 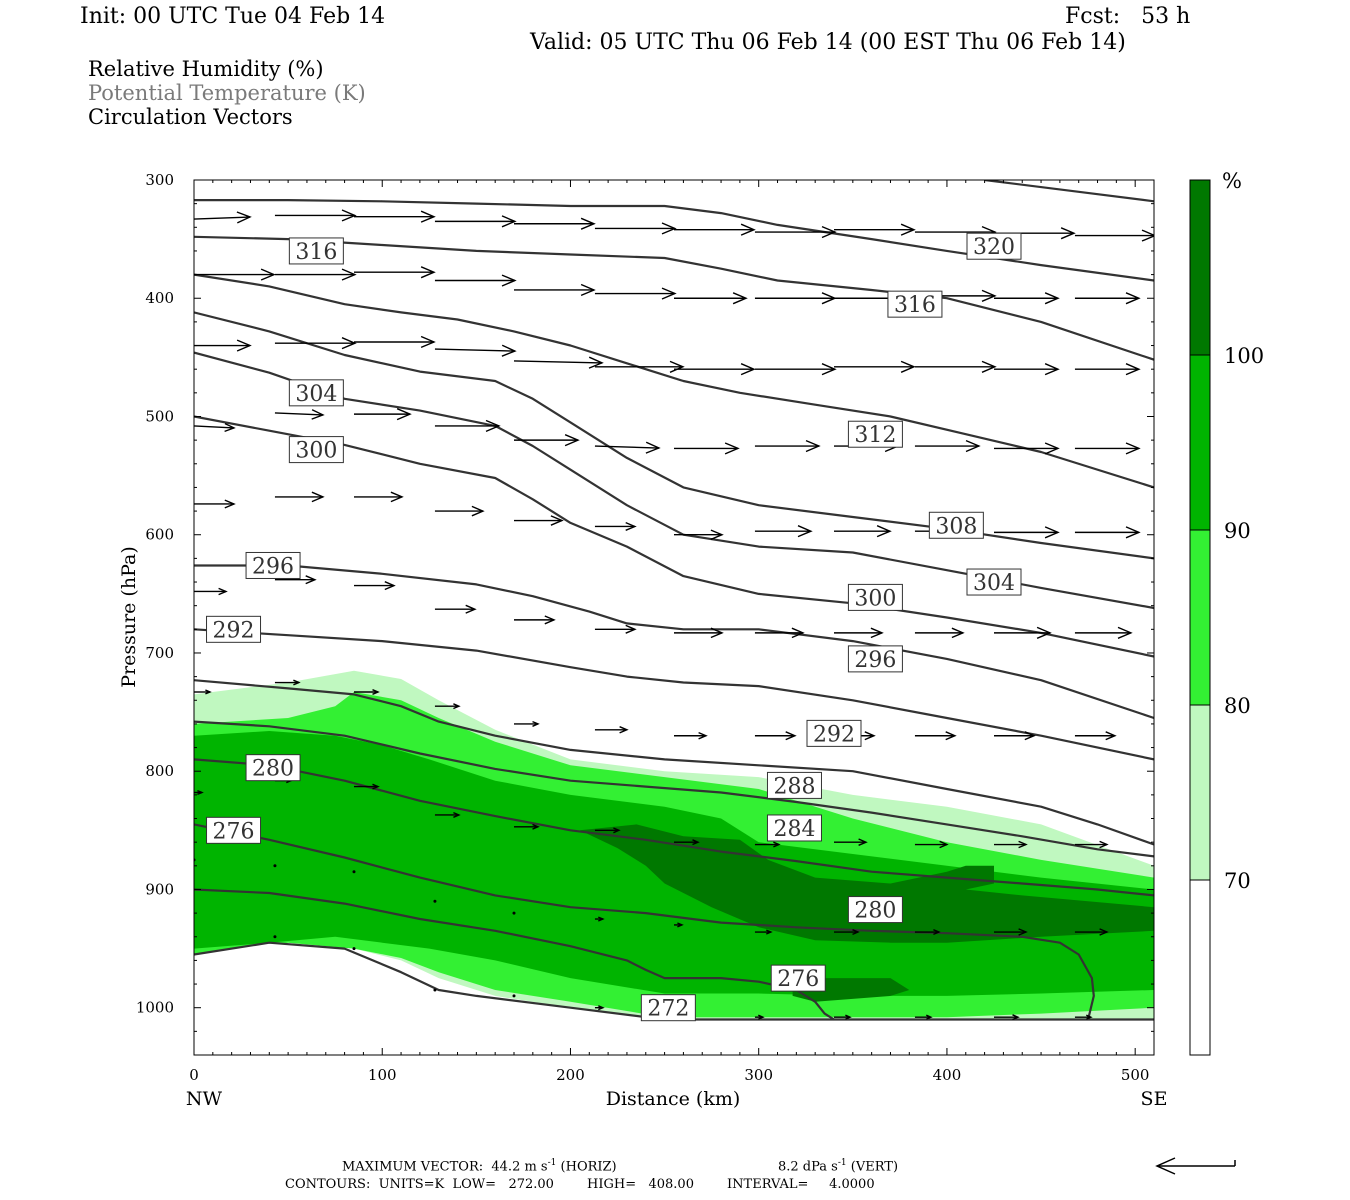 I want to click on colorbar-level-label: 90, so click(x=1237, y=531).